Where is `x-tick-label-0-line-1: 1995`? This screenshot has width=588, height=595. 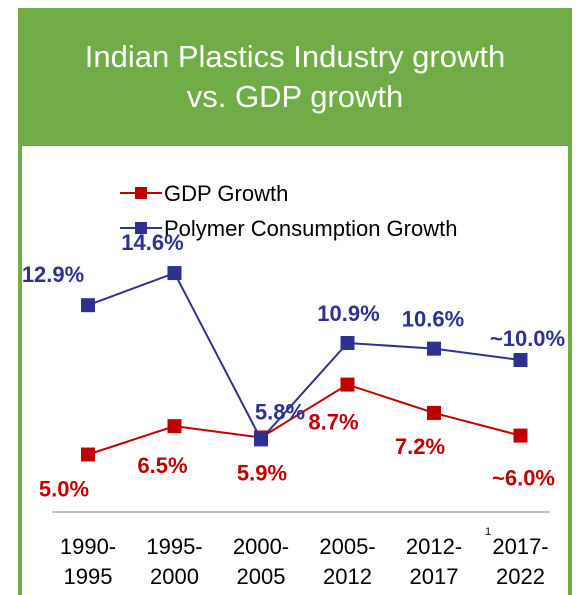 x-tick-label-0-line-1: 1995 is located at coordinates (88, 576).